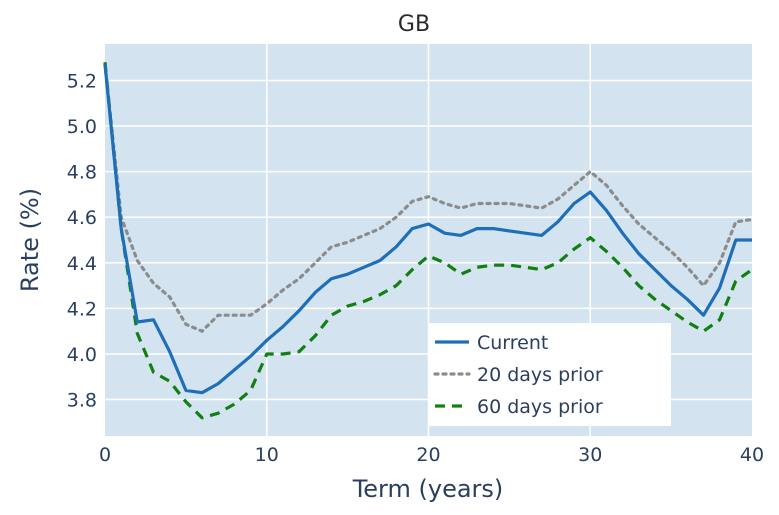 Image resolution: width=779 pixels, height=515 pixels. Describe the element at coordinates (82, 355) in the screenshot. I see `y-tick-label: 4.0` at that location.